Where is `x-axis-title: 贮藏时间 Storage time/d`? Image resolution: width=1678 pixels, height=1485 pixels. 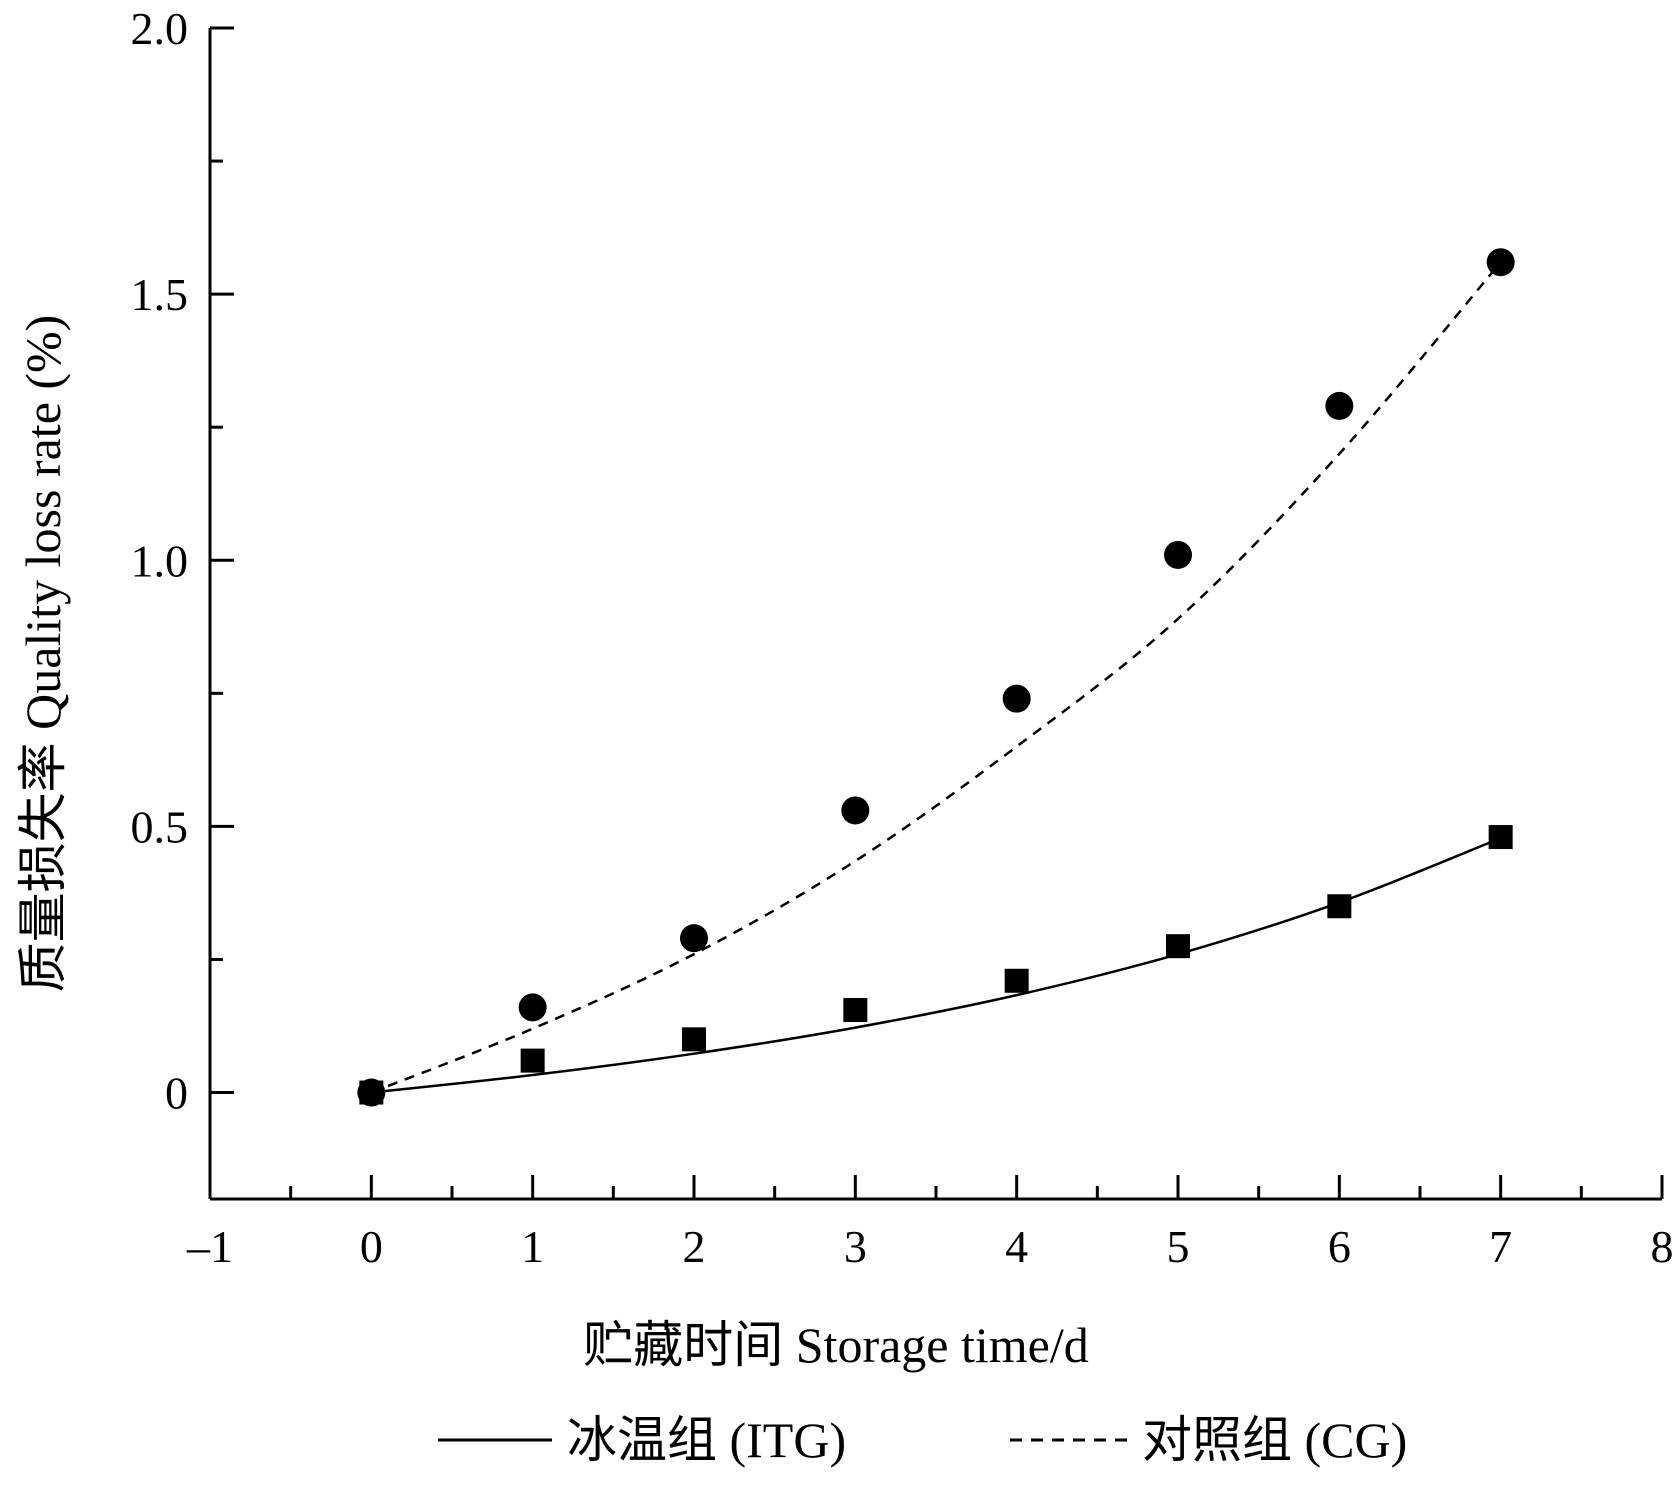 x-axis-title: 贮藏时间 Storage time/d is located at coordinates (836, 1345).